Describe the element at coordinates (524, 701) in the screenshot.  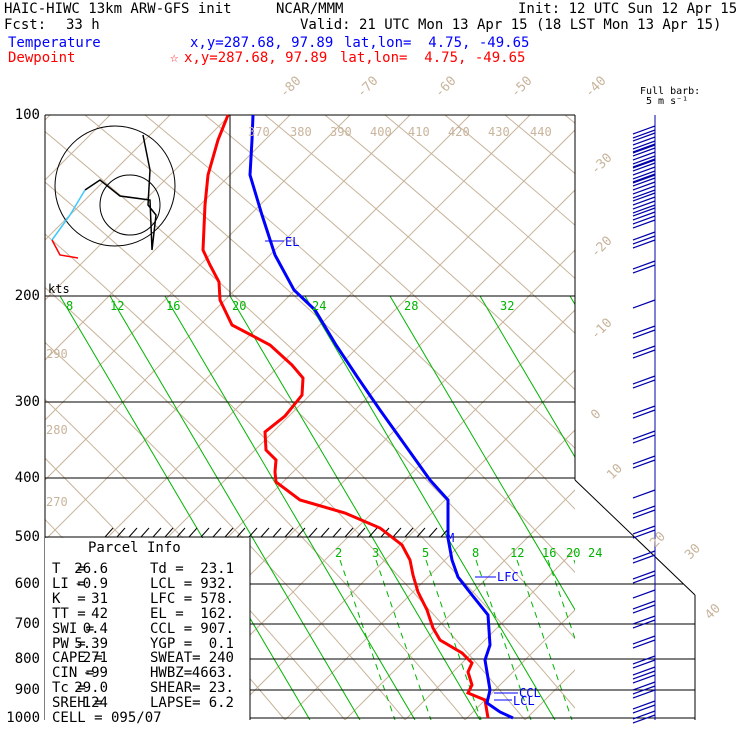
I see `lcl-label: LCL` at that location.